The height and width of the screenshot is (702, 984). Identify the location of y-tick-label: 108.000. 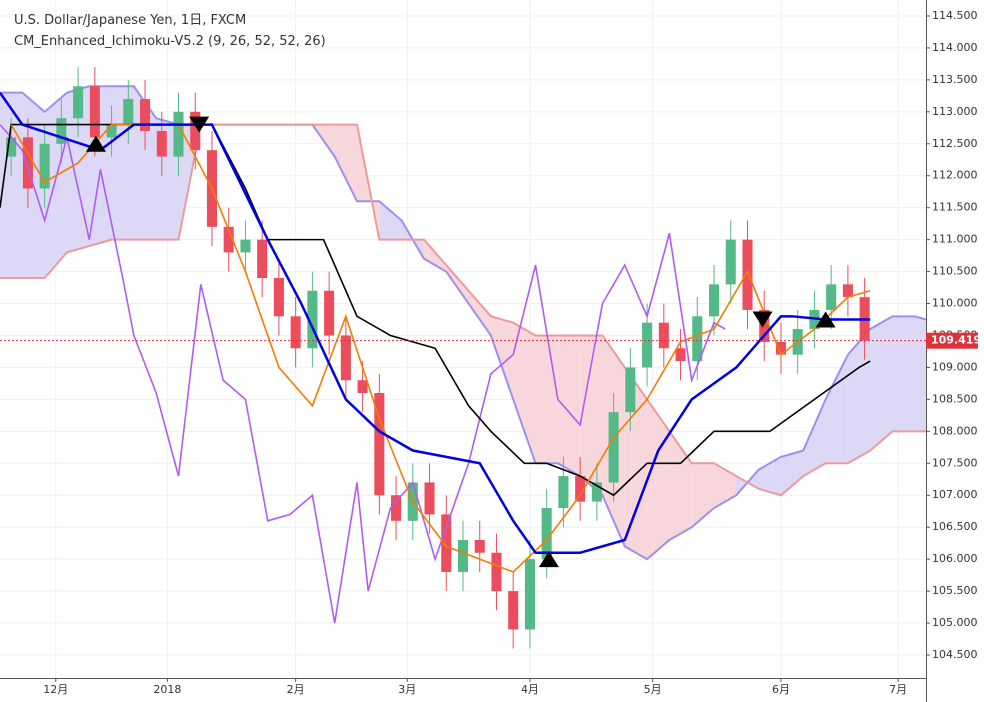
(955, 430).